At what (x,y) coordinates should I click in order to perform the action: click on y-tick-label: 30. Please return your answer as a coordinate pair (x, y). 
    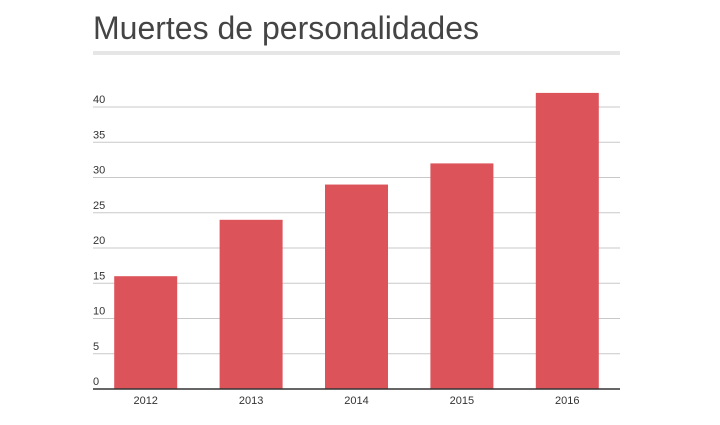
    Looking at the image, I should click on (99, 171).